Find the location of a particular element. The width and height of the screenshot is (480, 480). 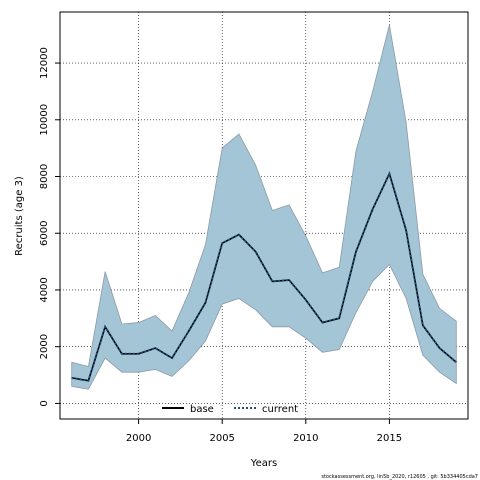

y-tick-label: 8000 is located at coordinates (44, 176).